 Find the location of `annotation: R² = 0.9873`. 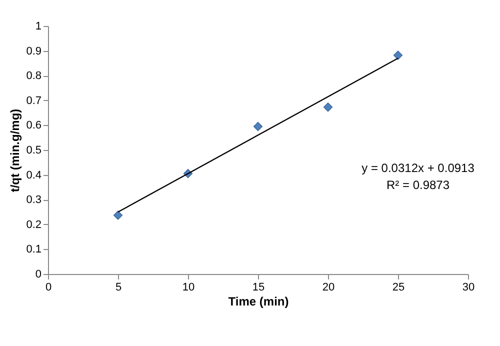

annotation: R² = 0.9873 is located at coordinates (418, 185).